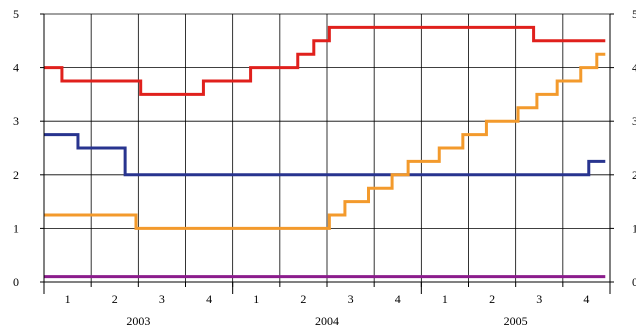 Image resolution: width=636 pixels, height=329 pixels. I want to click on y-tick-label: 3, so click(16, 121).